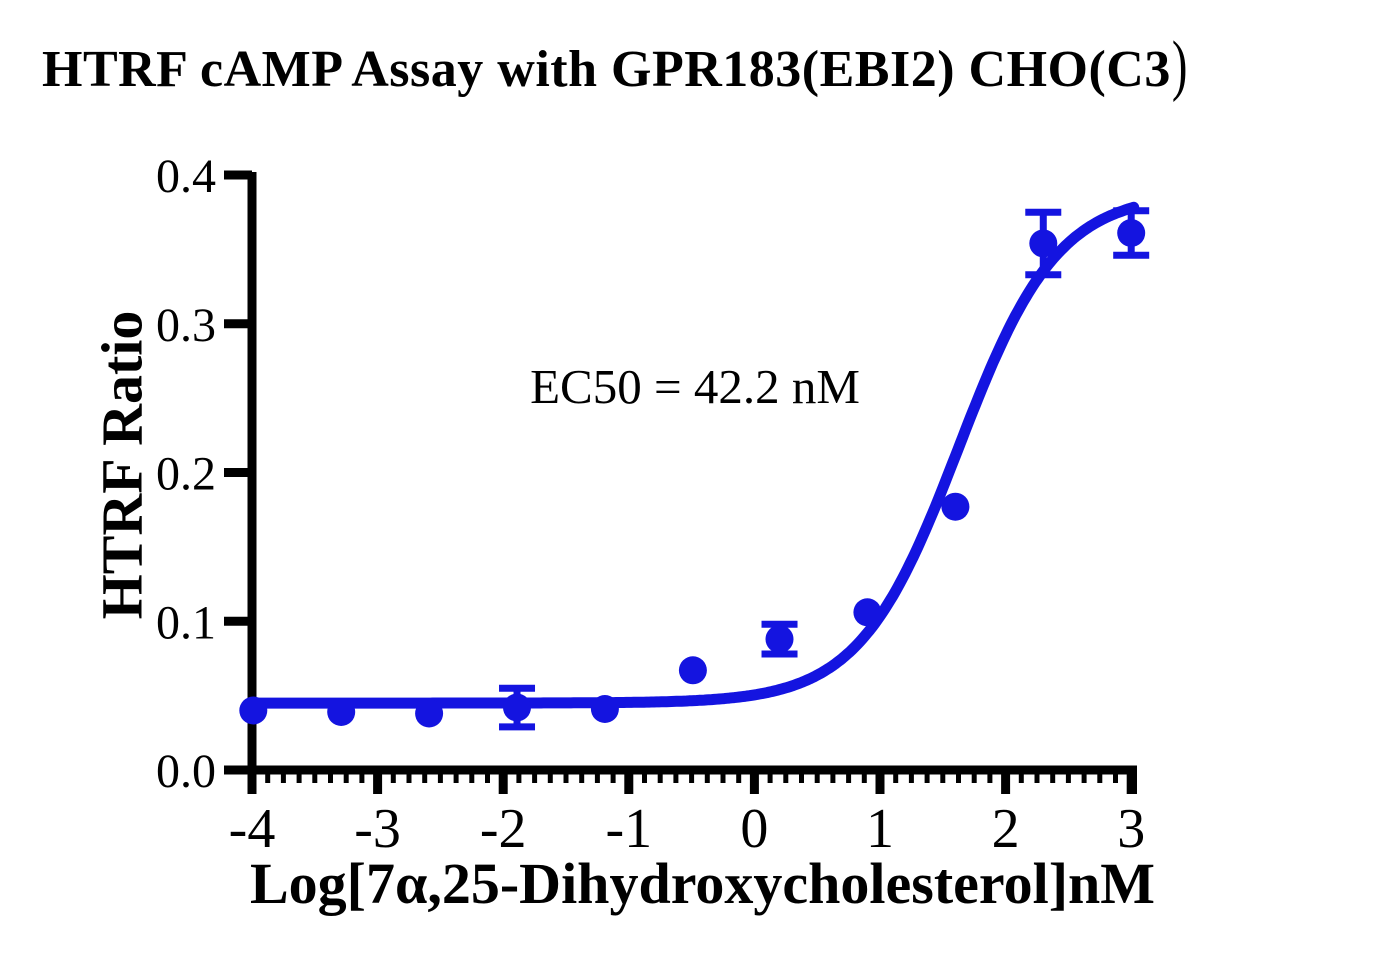  What do you see at coordinates (503, 829) in the screenshot?
I see `x-tick-label: -2` at bounding box center [503, 829].